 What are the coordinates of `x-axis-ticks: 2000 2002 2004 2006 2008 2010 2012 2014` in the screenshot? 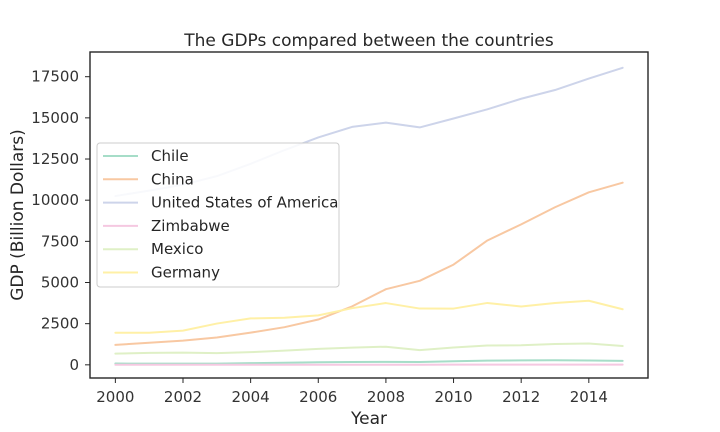 It's located at (352, 392).